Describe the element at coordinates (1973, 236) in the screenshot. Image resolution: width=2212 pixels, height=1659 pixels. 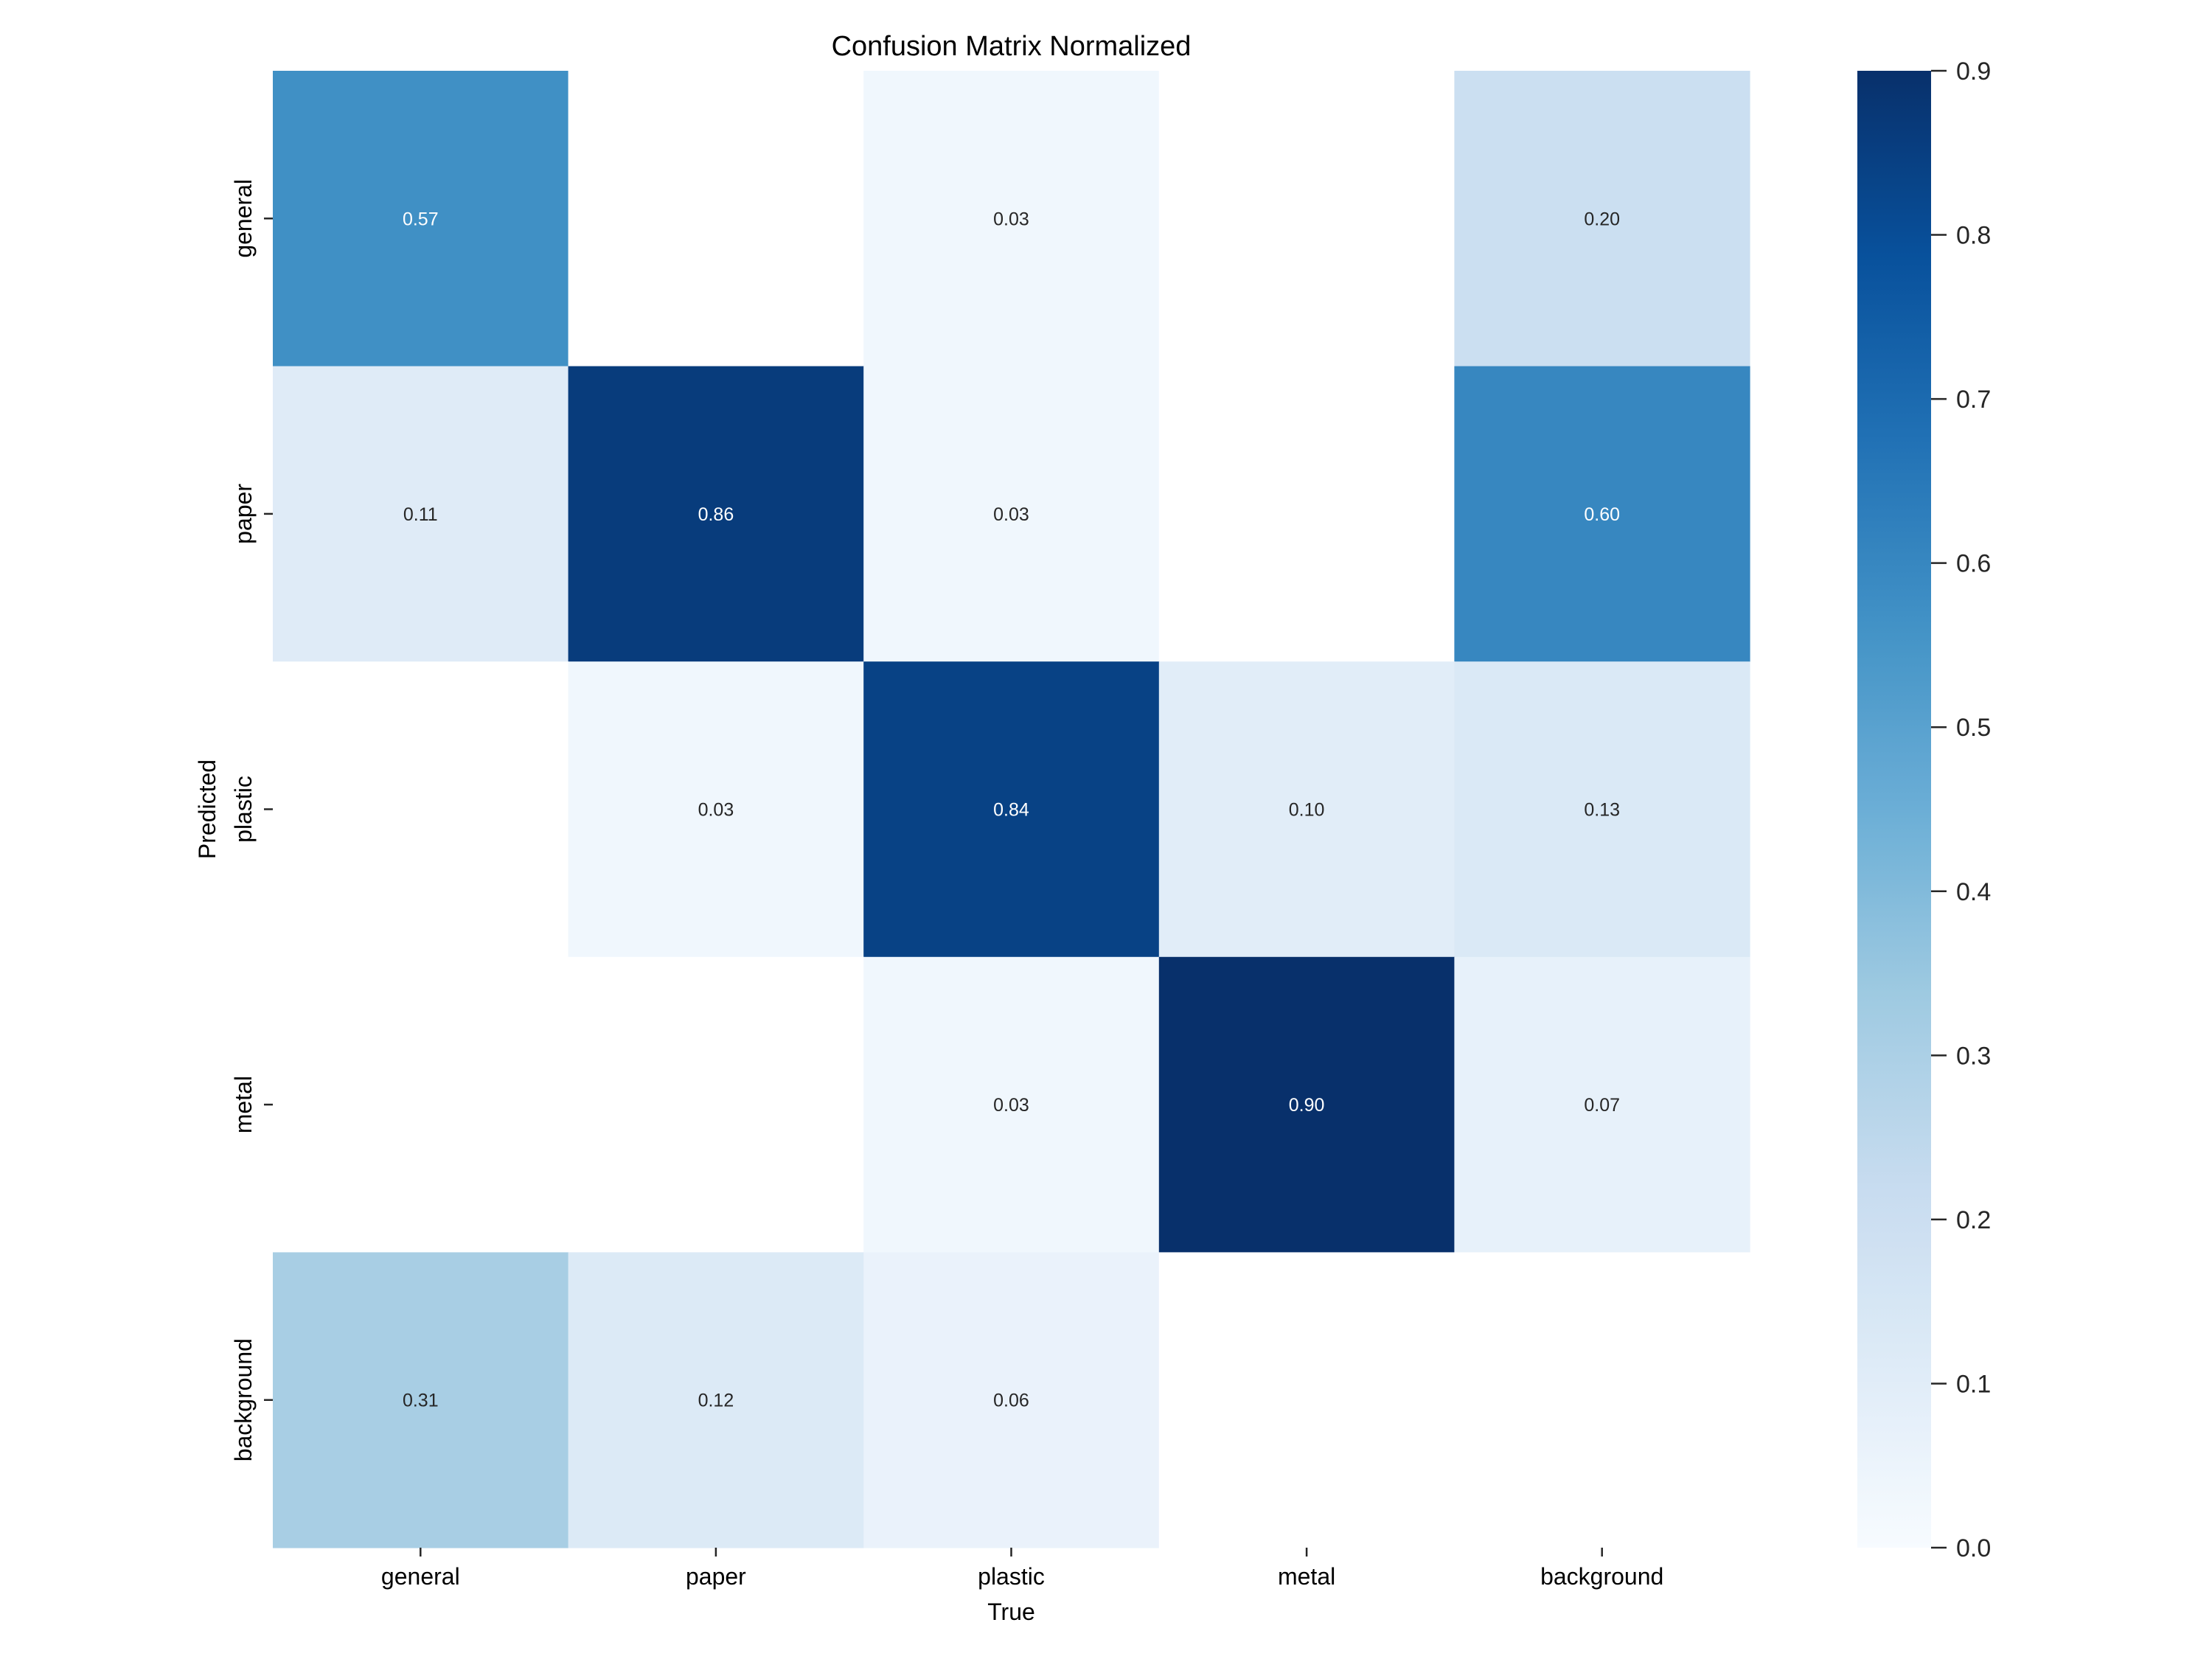
I see `colorbar-tick-label: 0.8` at that location.